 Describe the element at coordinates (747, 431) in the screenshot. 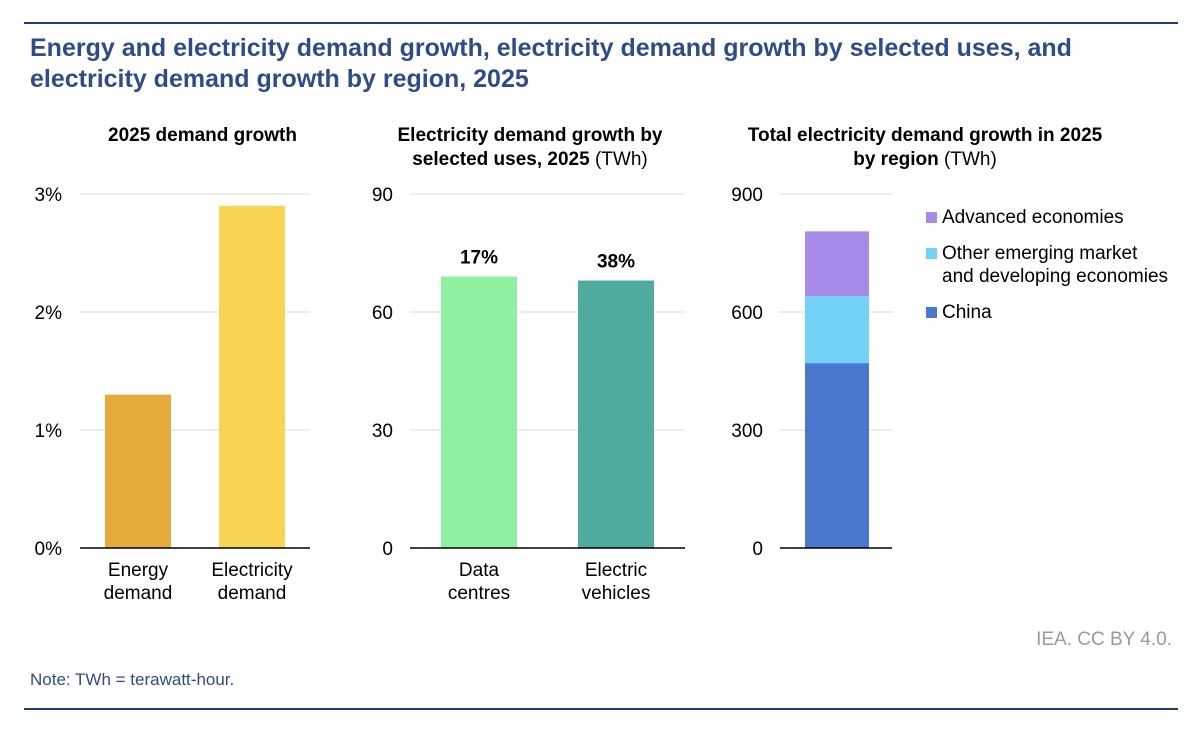

I see `p3-ytick-label: 300` at that location.